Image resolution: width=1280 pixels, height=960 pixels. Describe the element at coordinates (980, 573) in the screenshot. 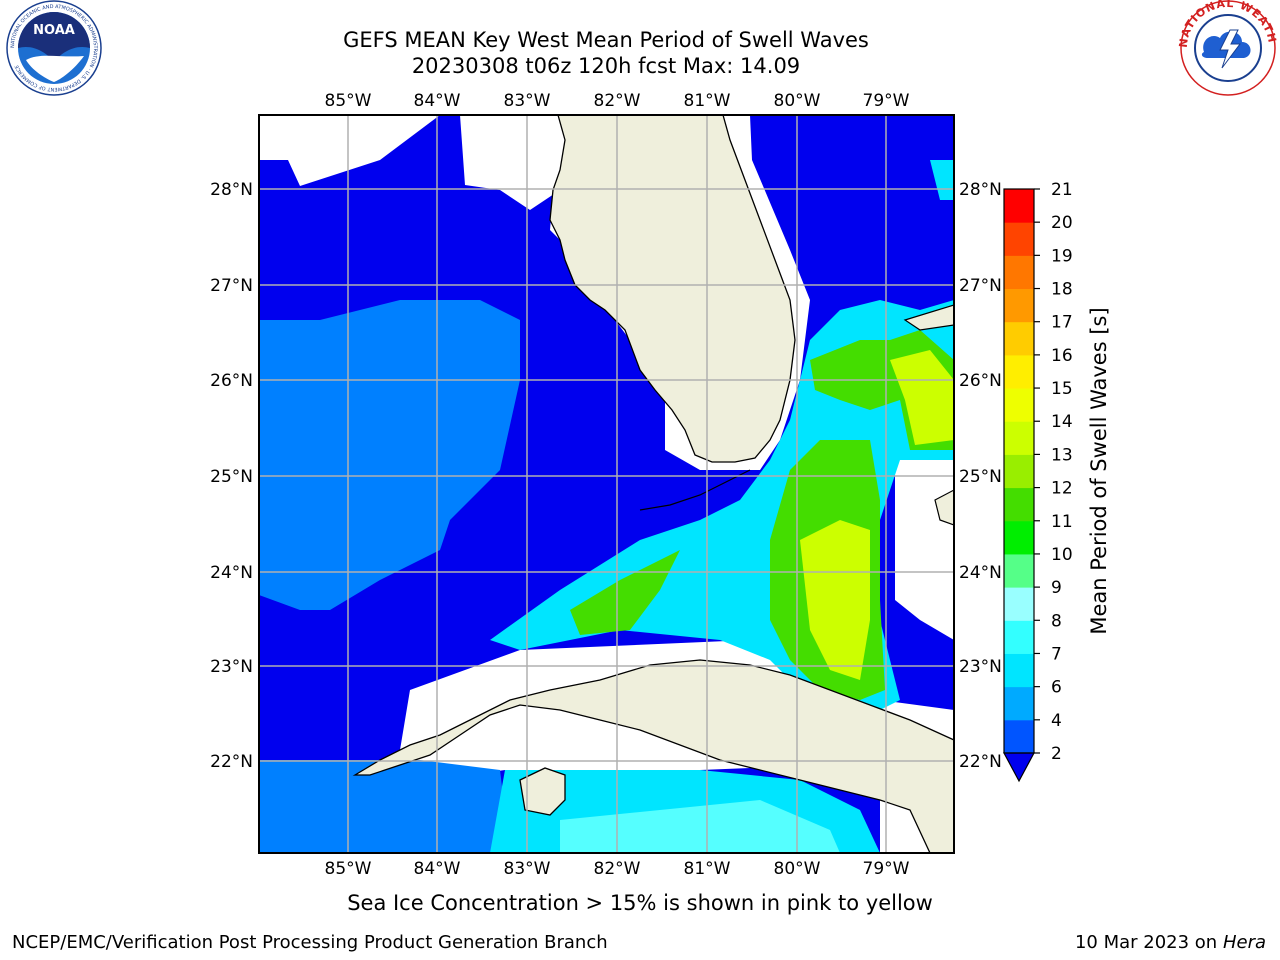

I see `lat-label-right: 24°N` at that location.